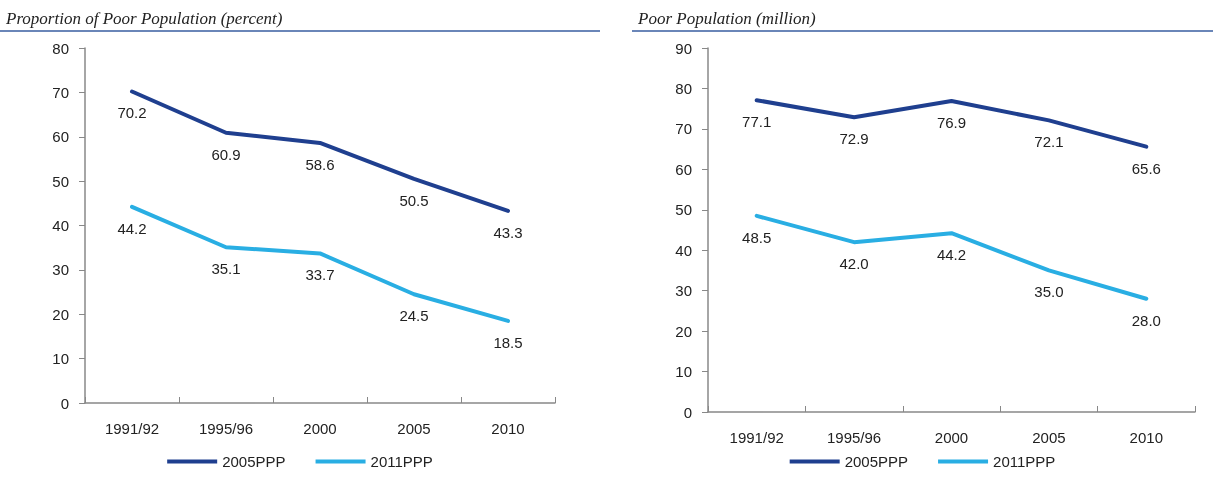  I want to click on data-label: 33.7, so click(320, 275).